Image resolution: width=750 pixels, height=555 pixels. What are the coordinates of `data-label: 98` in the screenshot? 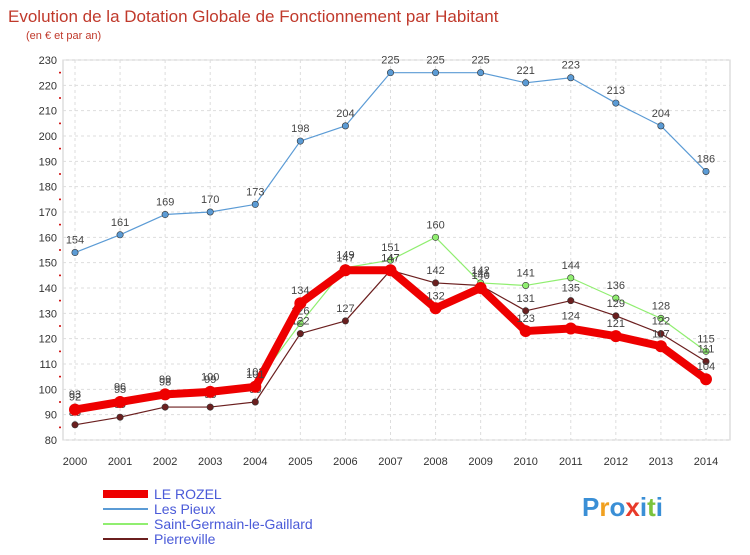 It's located at (165, 382).